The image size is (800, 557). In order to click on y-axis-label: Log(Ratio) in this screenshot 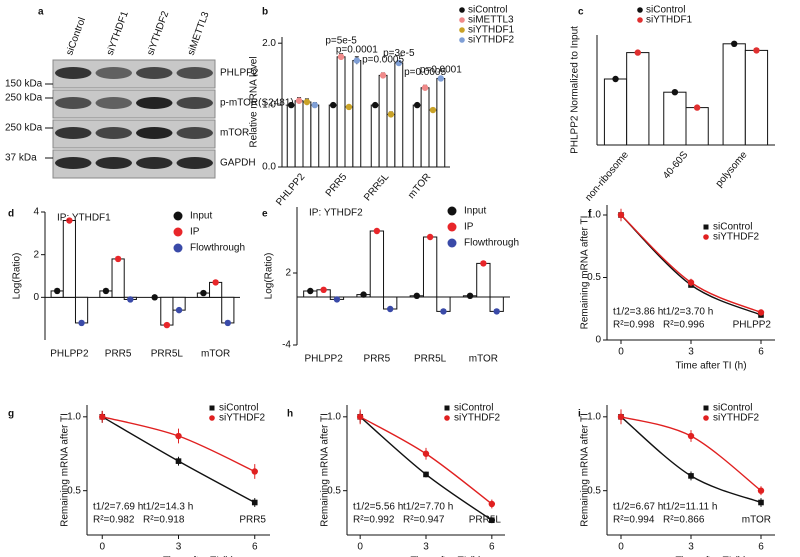, I will do `click(269, 276)`.